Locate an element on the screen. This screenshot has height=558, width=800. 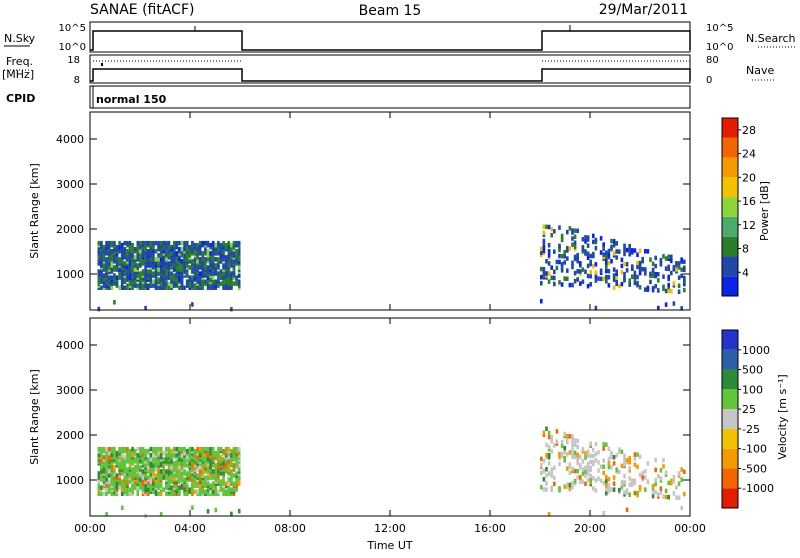
y-tick-label: 2000 is located at coordinates (70, 435).